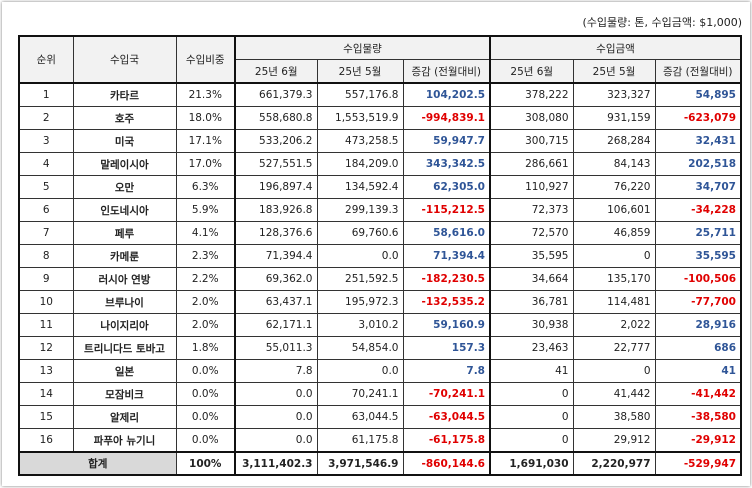 The height and width of the screenshot is (488, 752). What do you see at coordinates (531, 279) in the screenshot?
I see `cell-amount-jun: 34,664` at bounding box center [531, 279].